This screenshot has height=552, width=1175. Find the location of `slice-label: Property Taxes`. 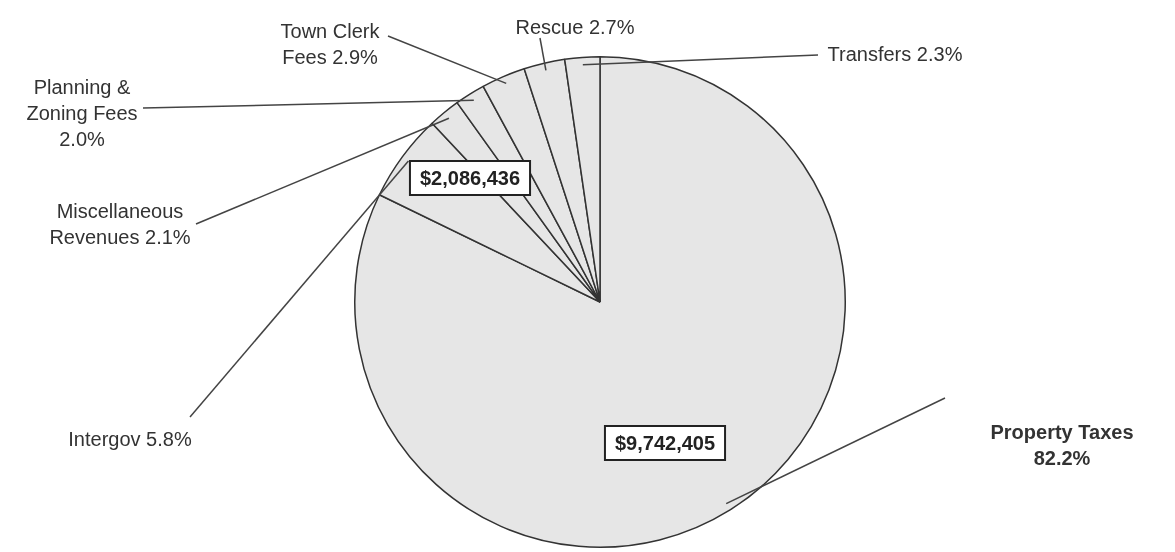

slice-label: Property Taxes is located at coordinates (1062, 431).